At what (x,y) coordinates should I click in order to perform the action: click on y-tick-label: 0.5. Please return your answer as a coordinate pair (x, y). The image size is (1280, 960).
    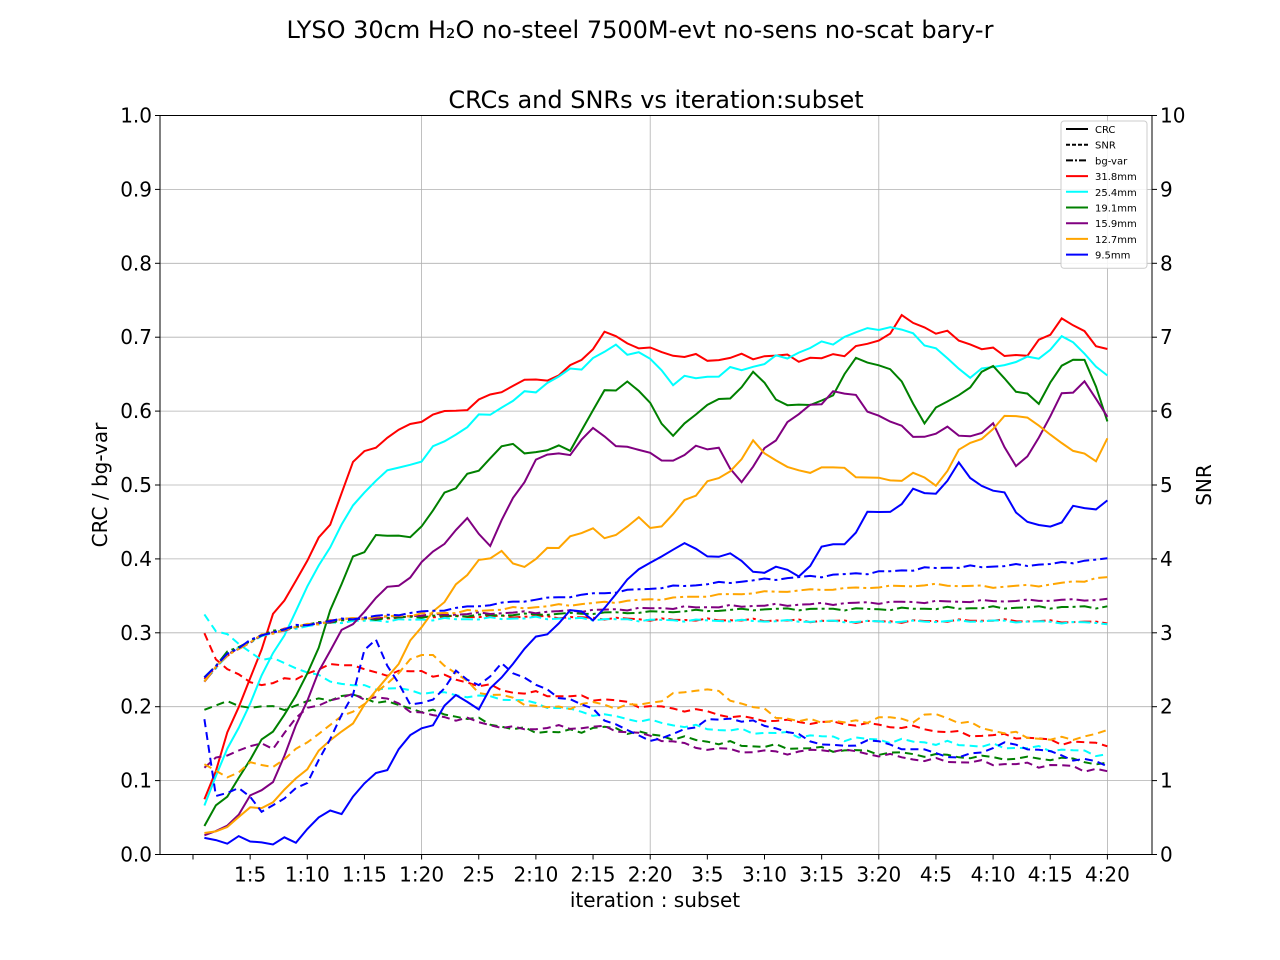
    Looking at the image, I should click on (136, 485).